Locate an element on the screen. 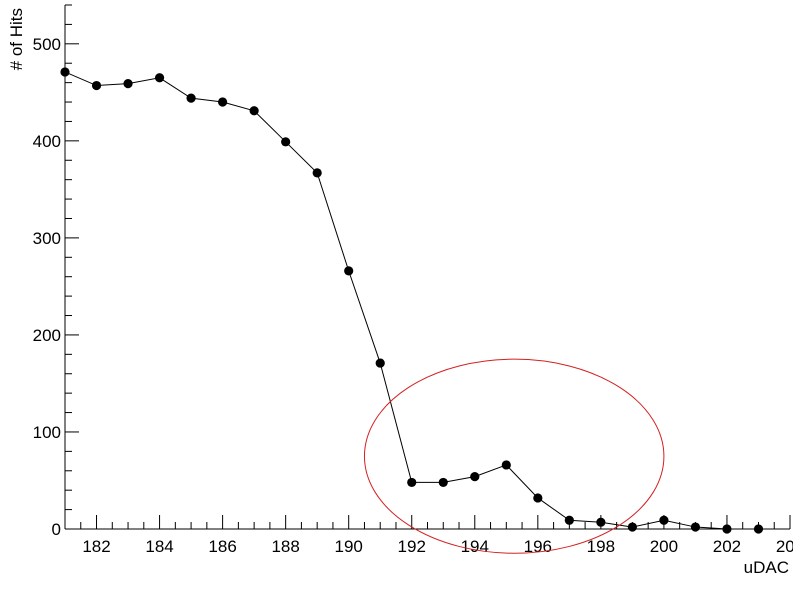 The image size is (793, 607). highlight-ellipse is located at coordinates (514, 456).